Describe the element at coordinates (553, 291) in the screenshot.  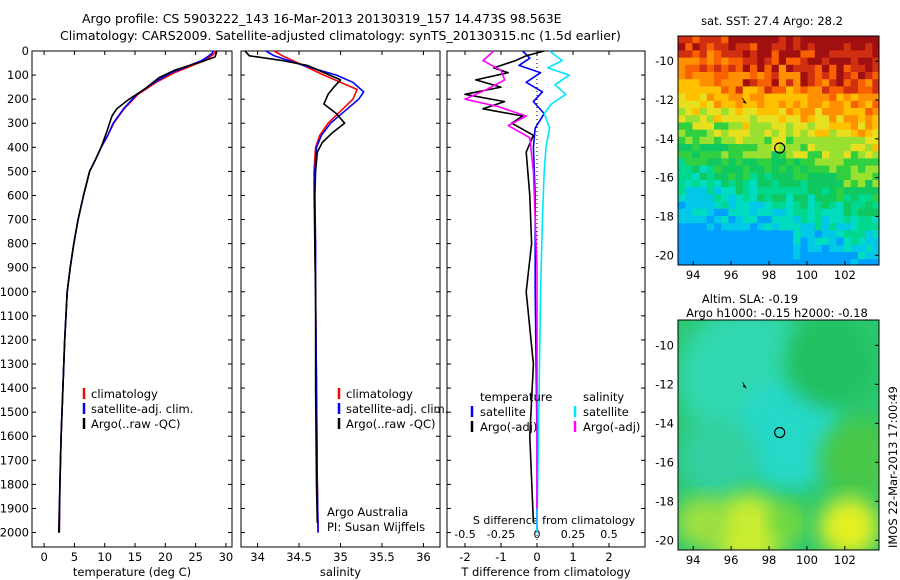
I see `series-line-salinity-satellite` at that location.